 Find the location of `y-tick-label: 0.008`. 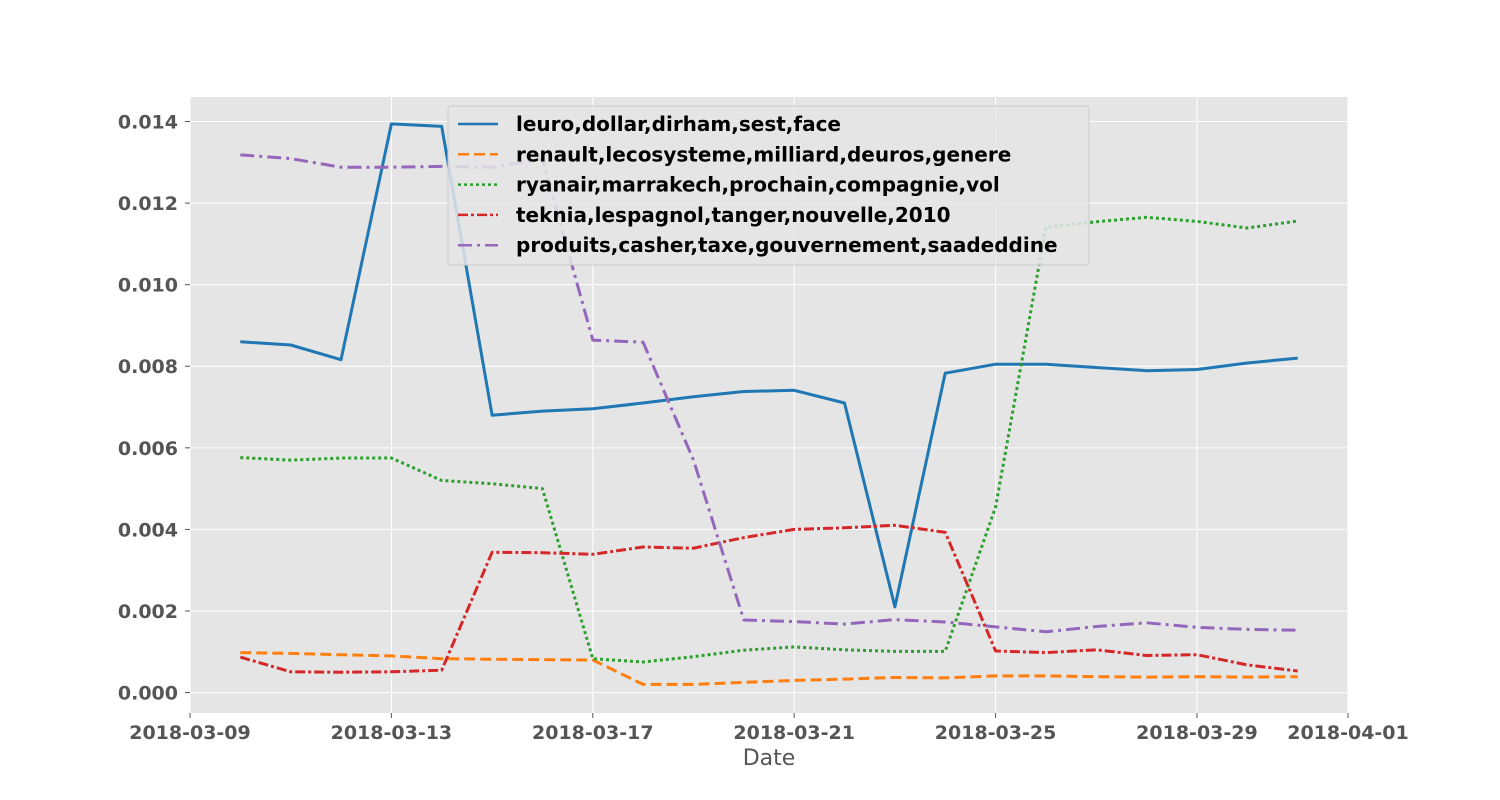

y-tick-label: 0.008 is located at coordinates (148, 367).